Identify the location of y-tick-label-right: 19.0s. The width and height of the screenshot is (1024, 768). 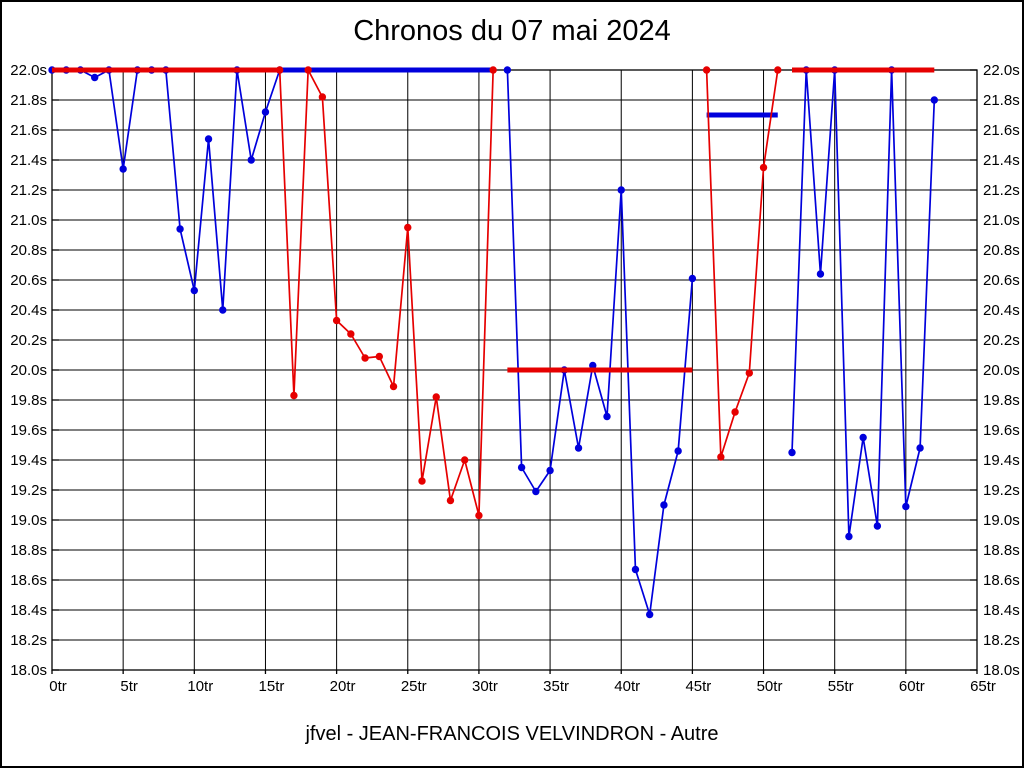
(1001, 520).